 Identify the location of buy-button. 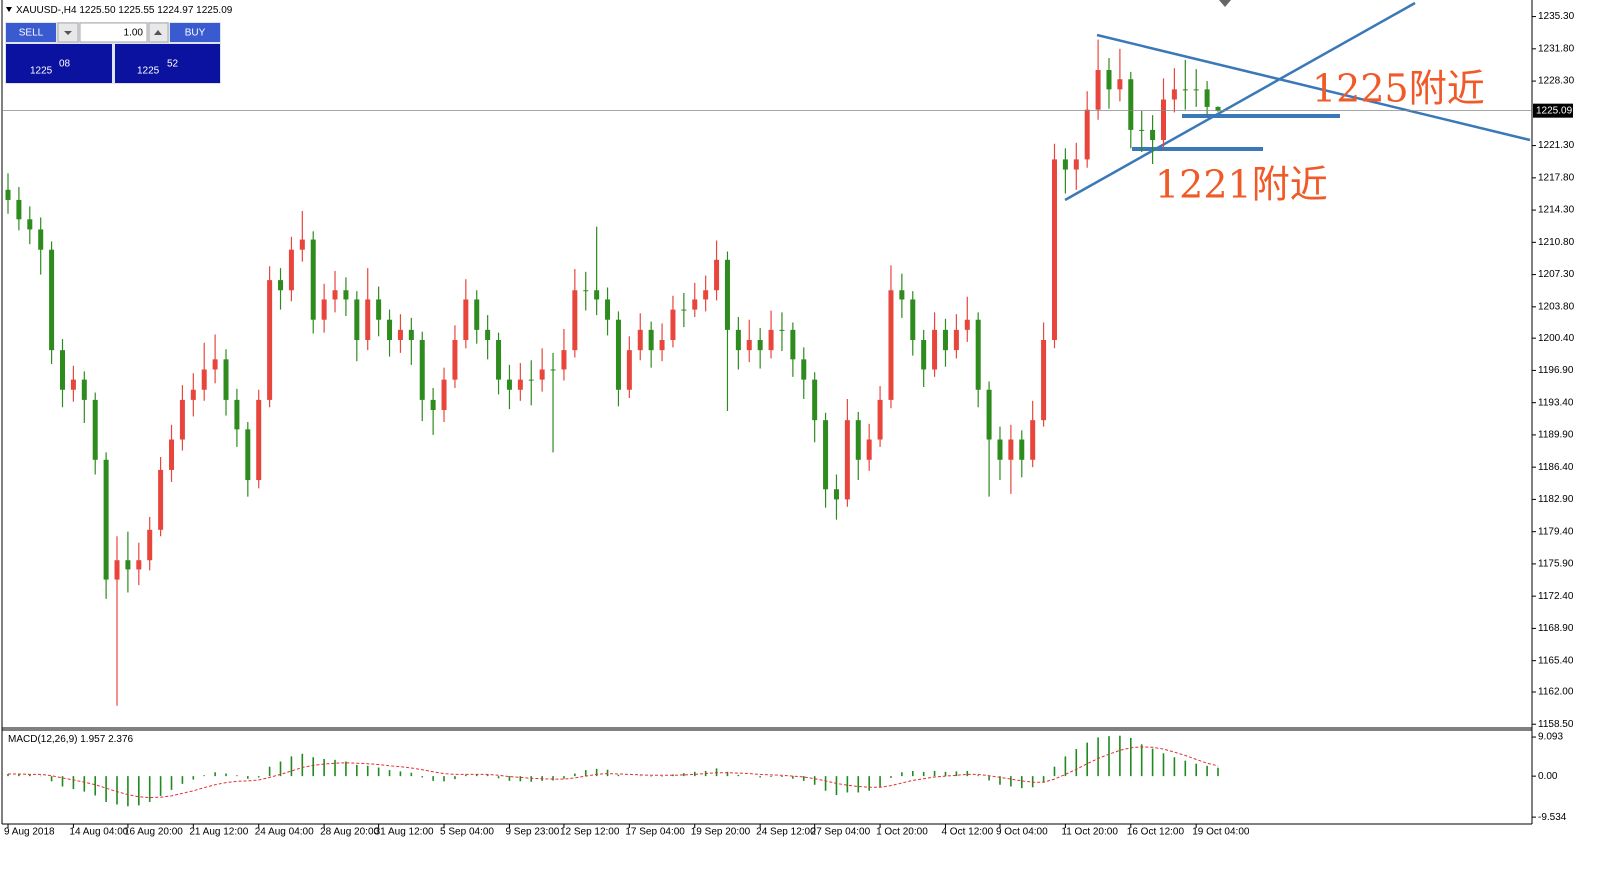
(195, 32).